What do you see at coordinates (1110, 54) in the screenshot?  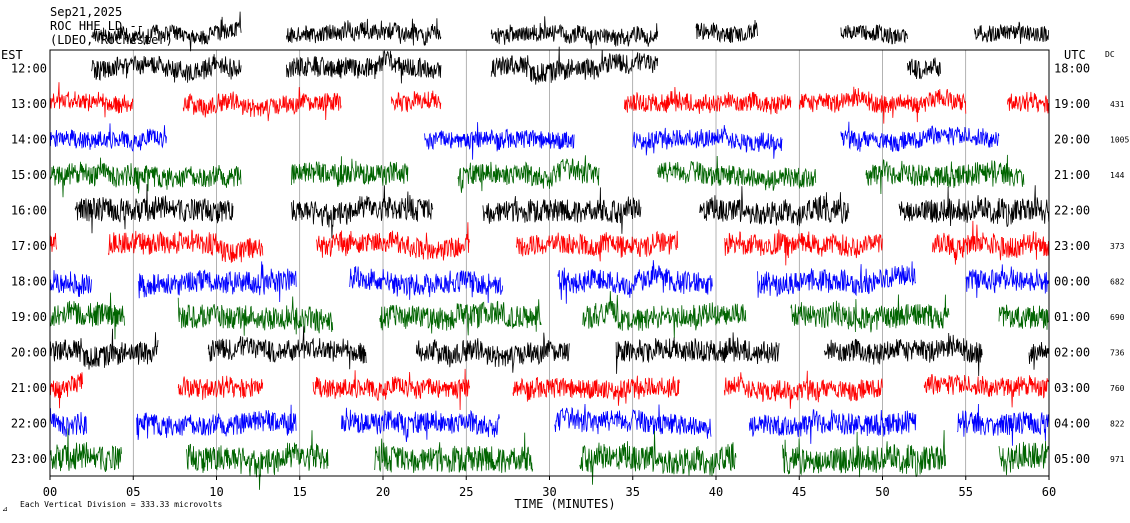 I see `dc-header: DC` at bounding box center [1110, 54].